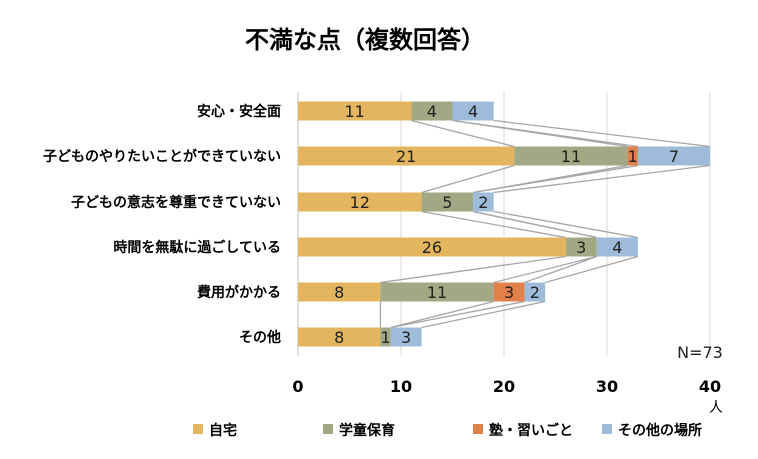  I want to click on x-tick-20: 20, so click(504, 386).